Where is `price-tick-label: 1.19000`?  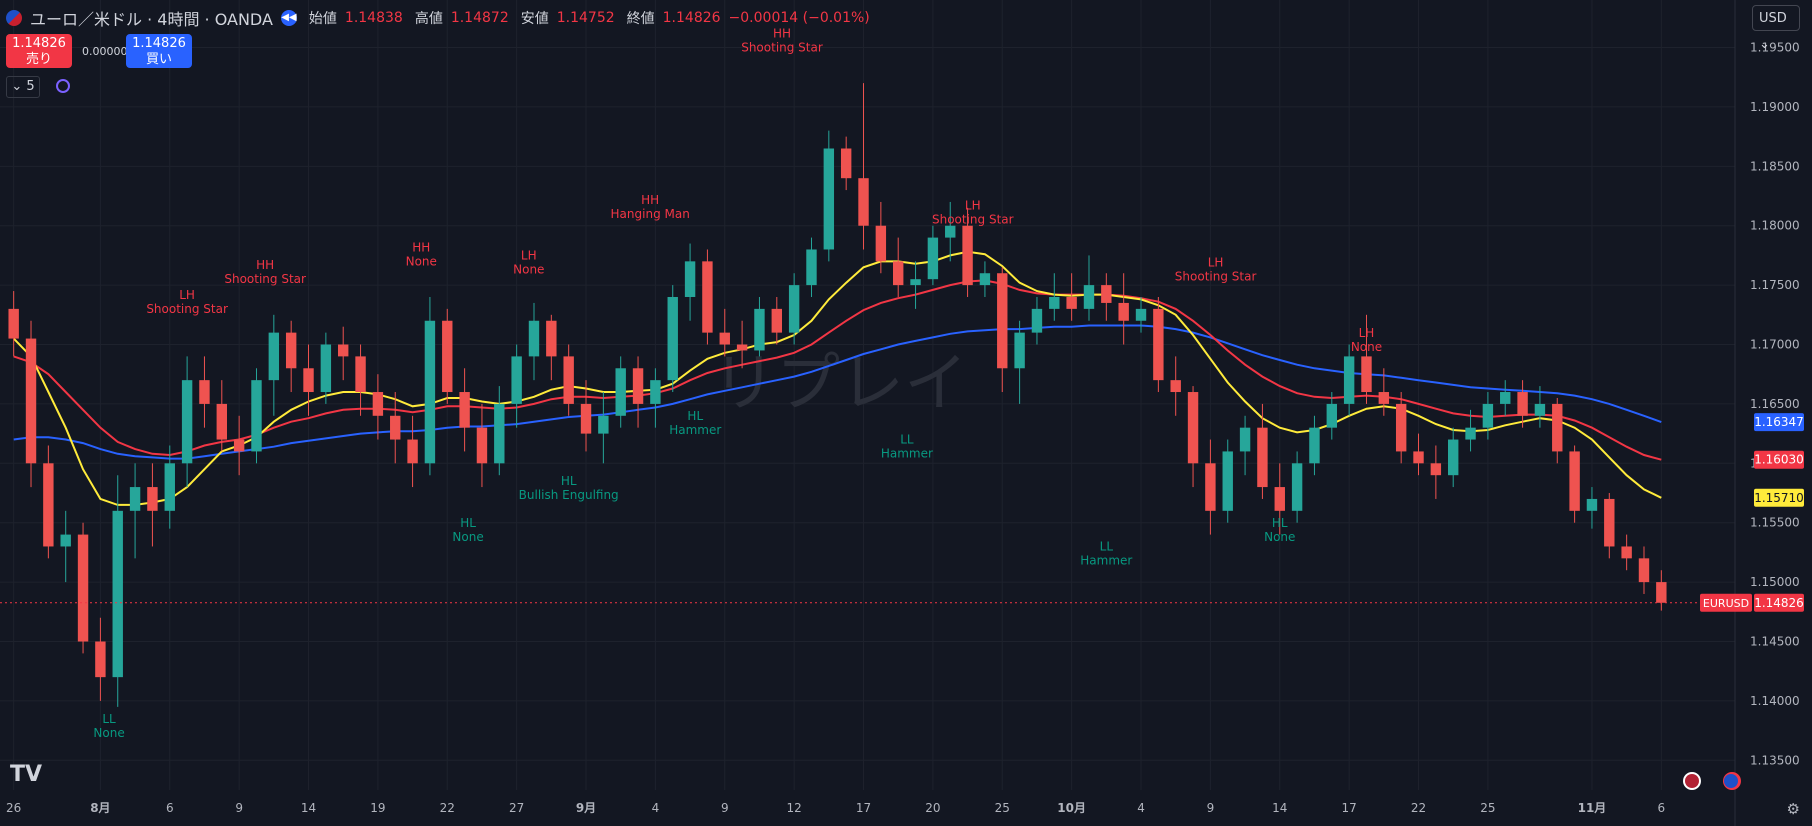
price-tick-label: 1.19000 is located at coordinates (1775, 107).